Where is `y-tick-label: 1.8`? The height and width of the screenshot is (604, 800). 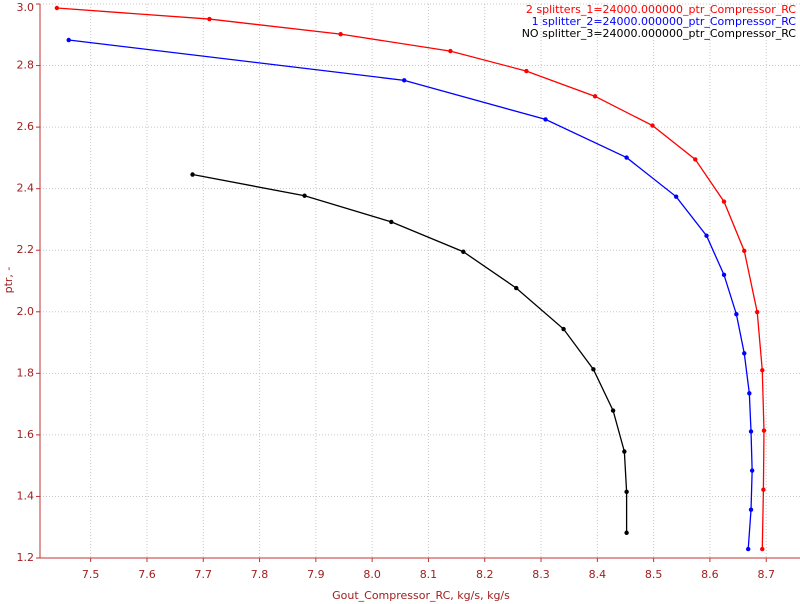 y-tick-label: 1.8 is located at coordinates (26, 372).